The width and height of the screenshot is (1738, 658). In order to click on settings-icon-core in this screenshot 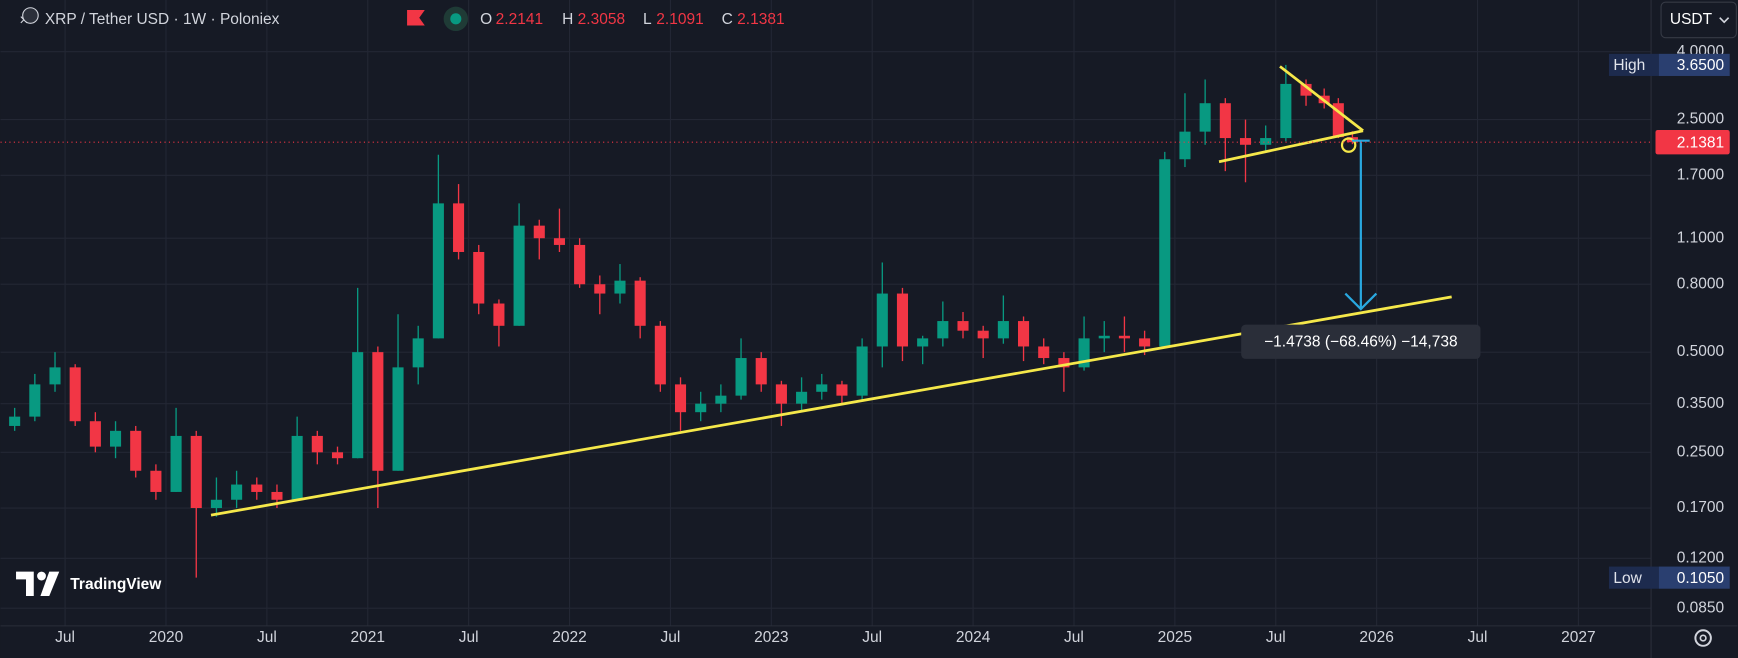, I will do `click(1703, 638)`.